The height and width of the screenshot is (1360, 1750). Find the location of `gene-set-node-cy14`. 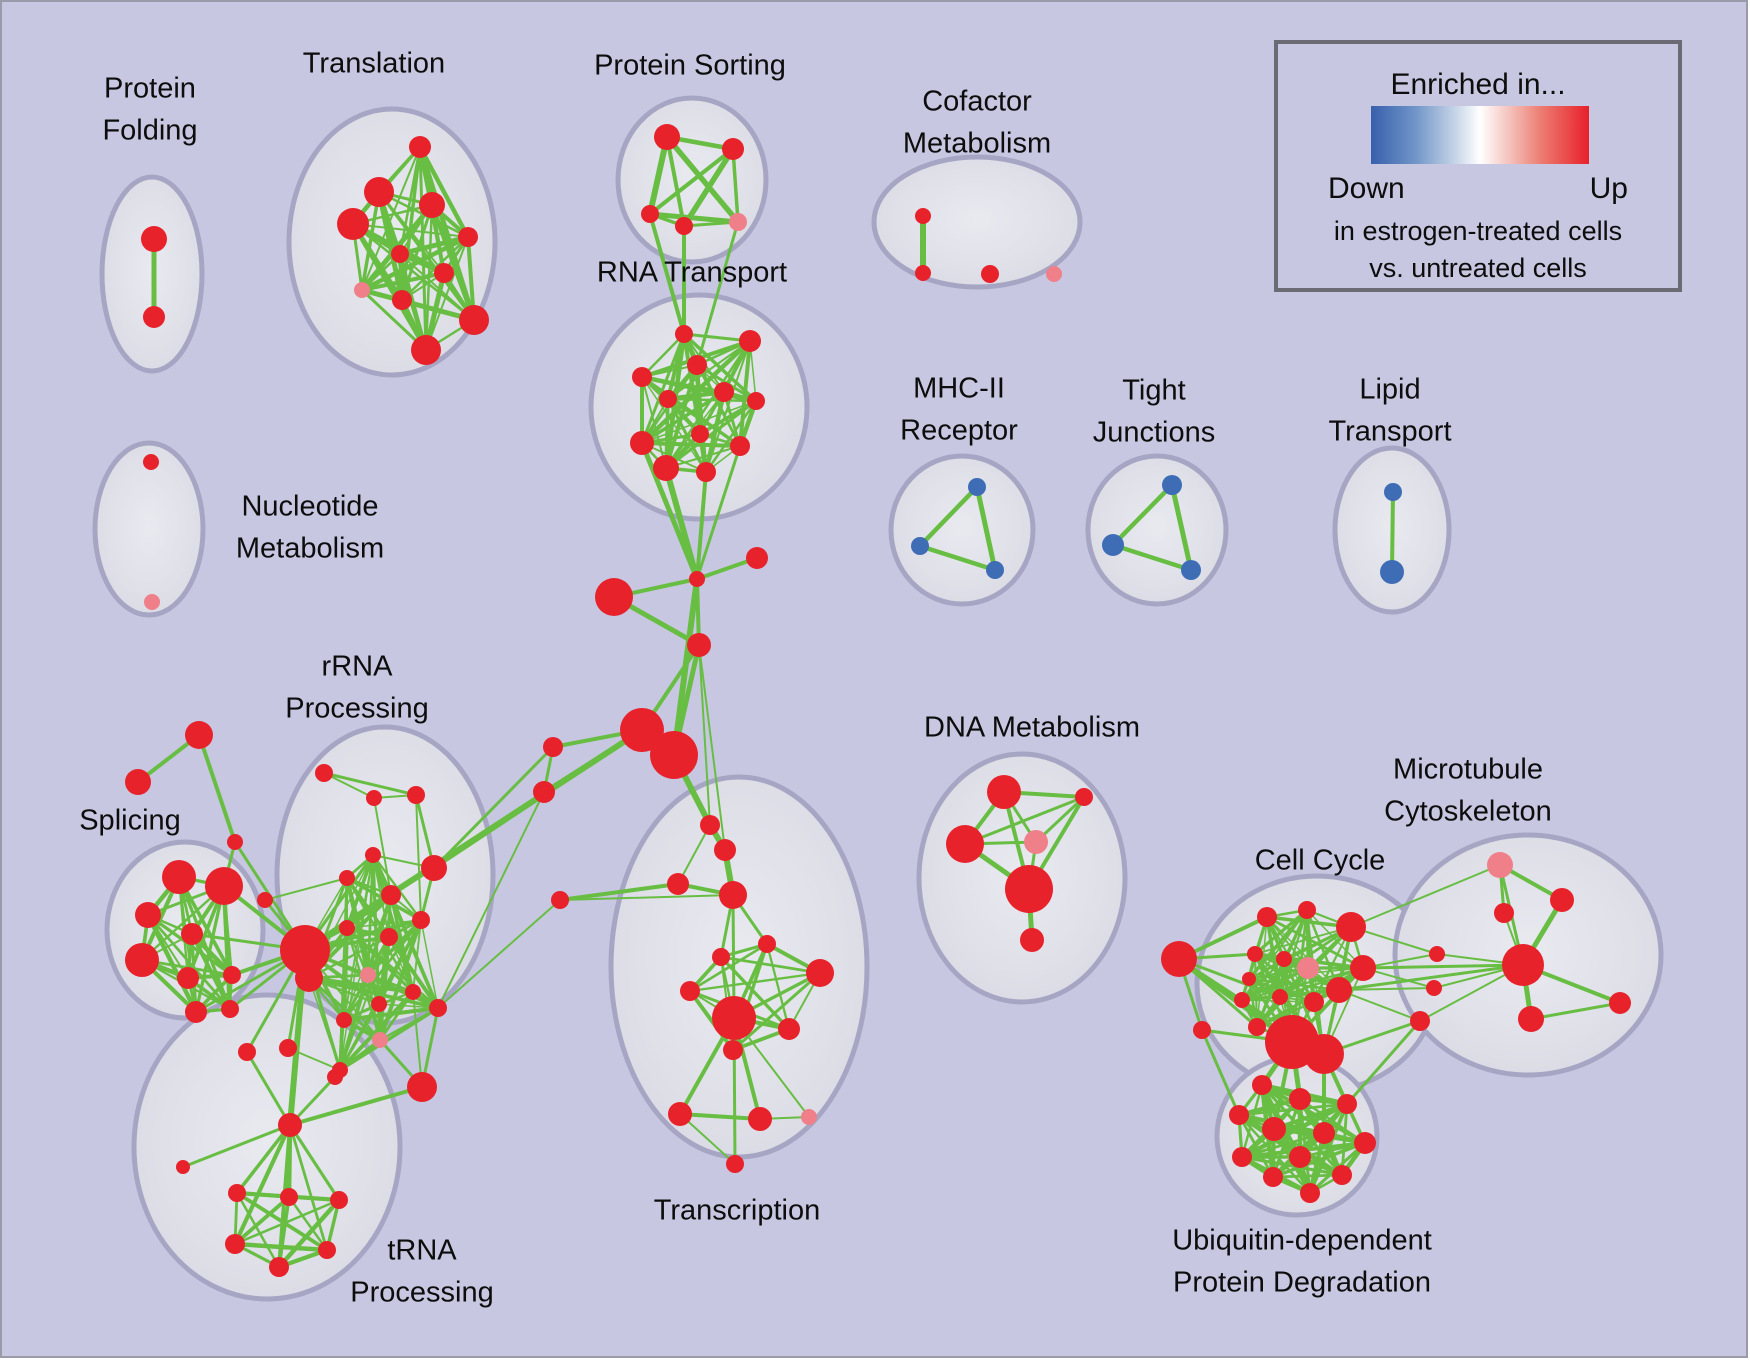

gene-set-node-cy14 is located at coordinates (1324, 1054).